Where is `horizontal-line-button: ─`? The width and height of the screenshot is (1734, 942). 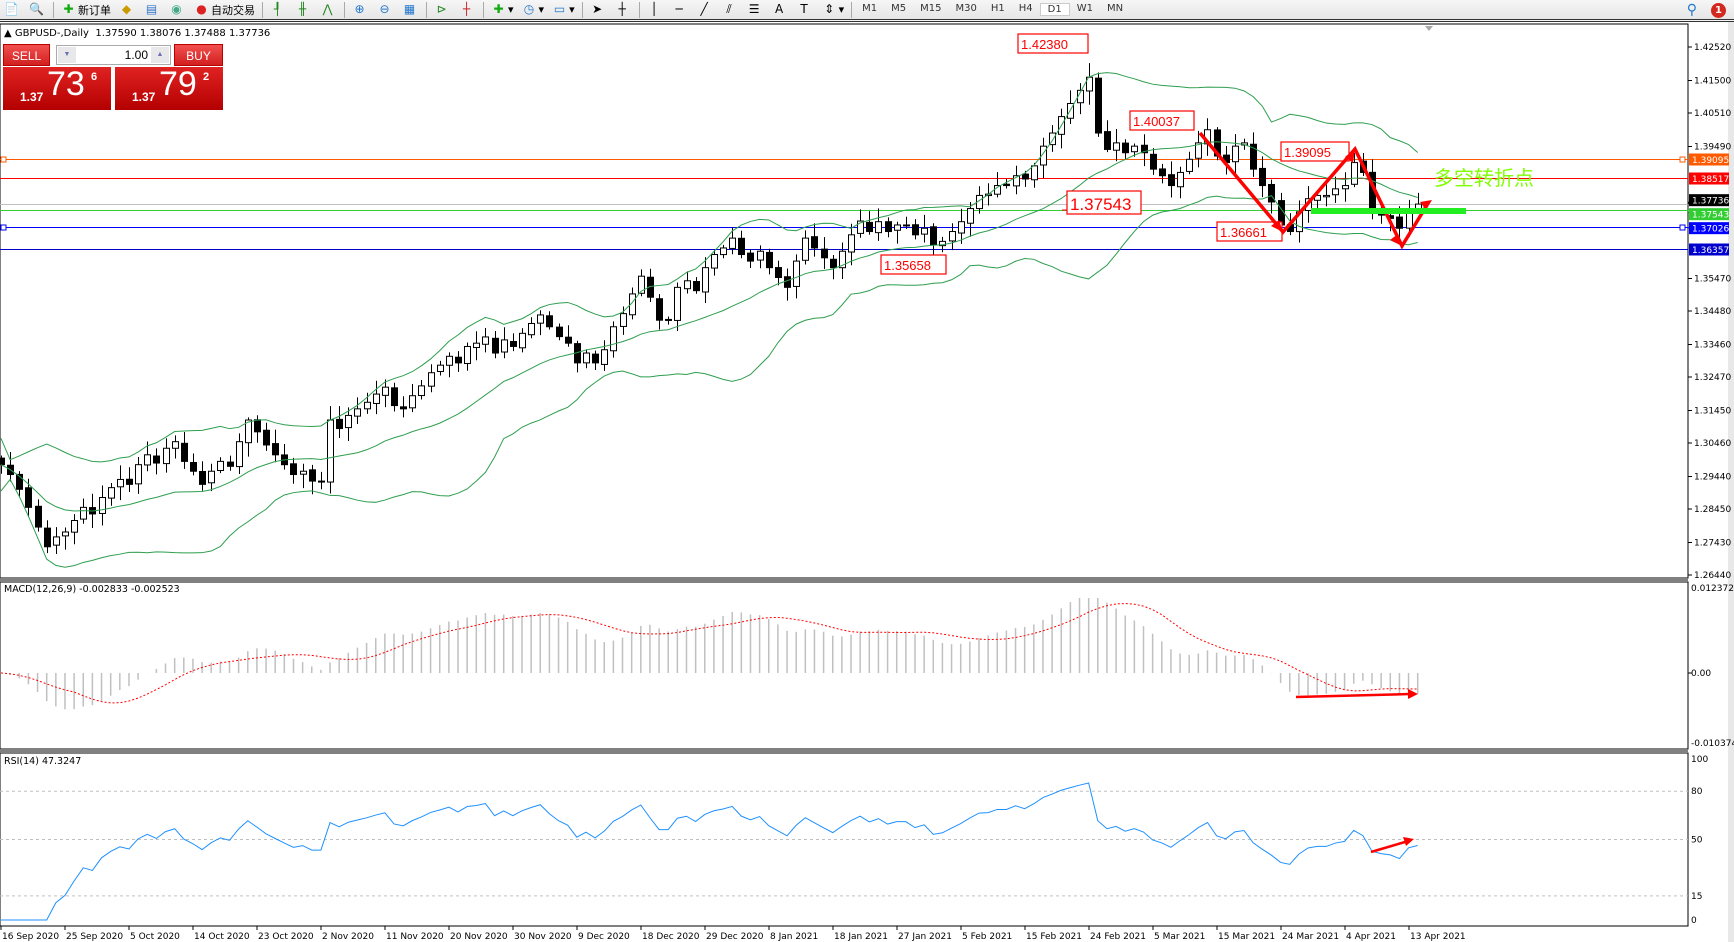
horizontal-line-button: ─ is located at coordinates (680, 10).